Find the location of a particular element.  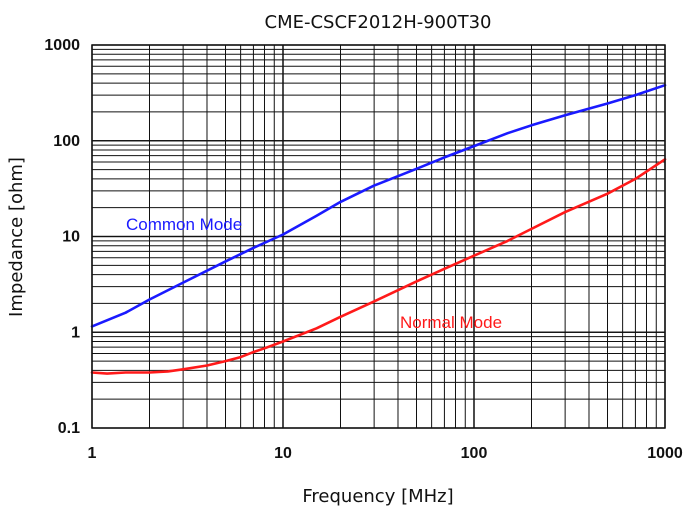

y-tick-label: 1000 is located at coordinates (62, 45).